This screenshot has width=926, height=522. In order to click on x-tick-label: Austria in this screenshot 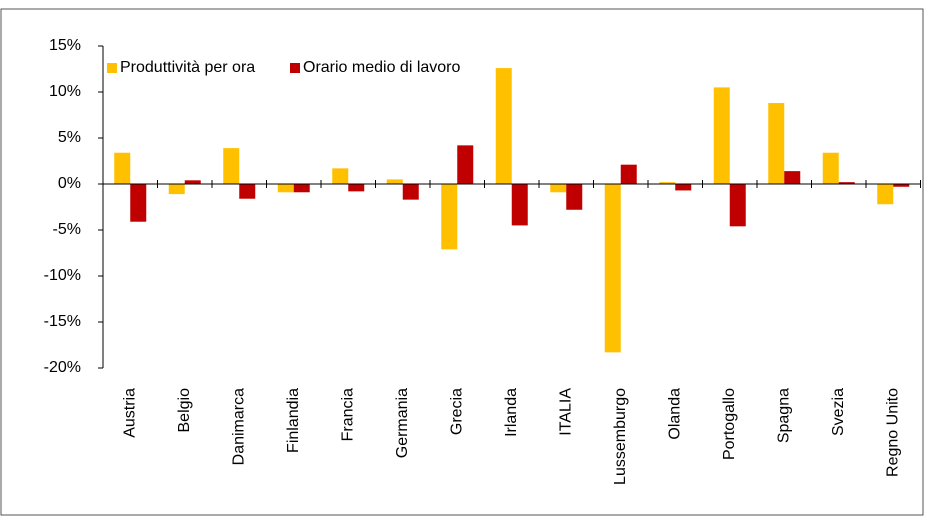, I will do `click(129, 413)`.